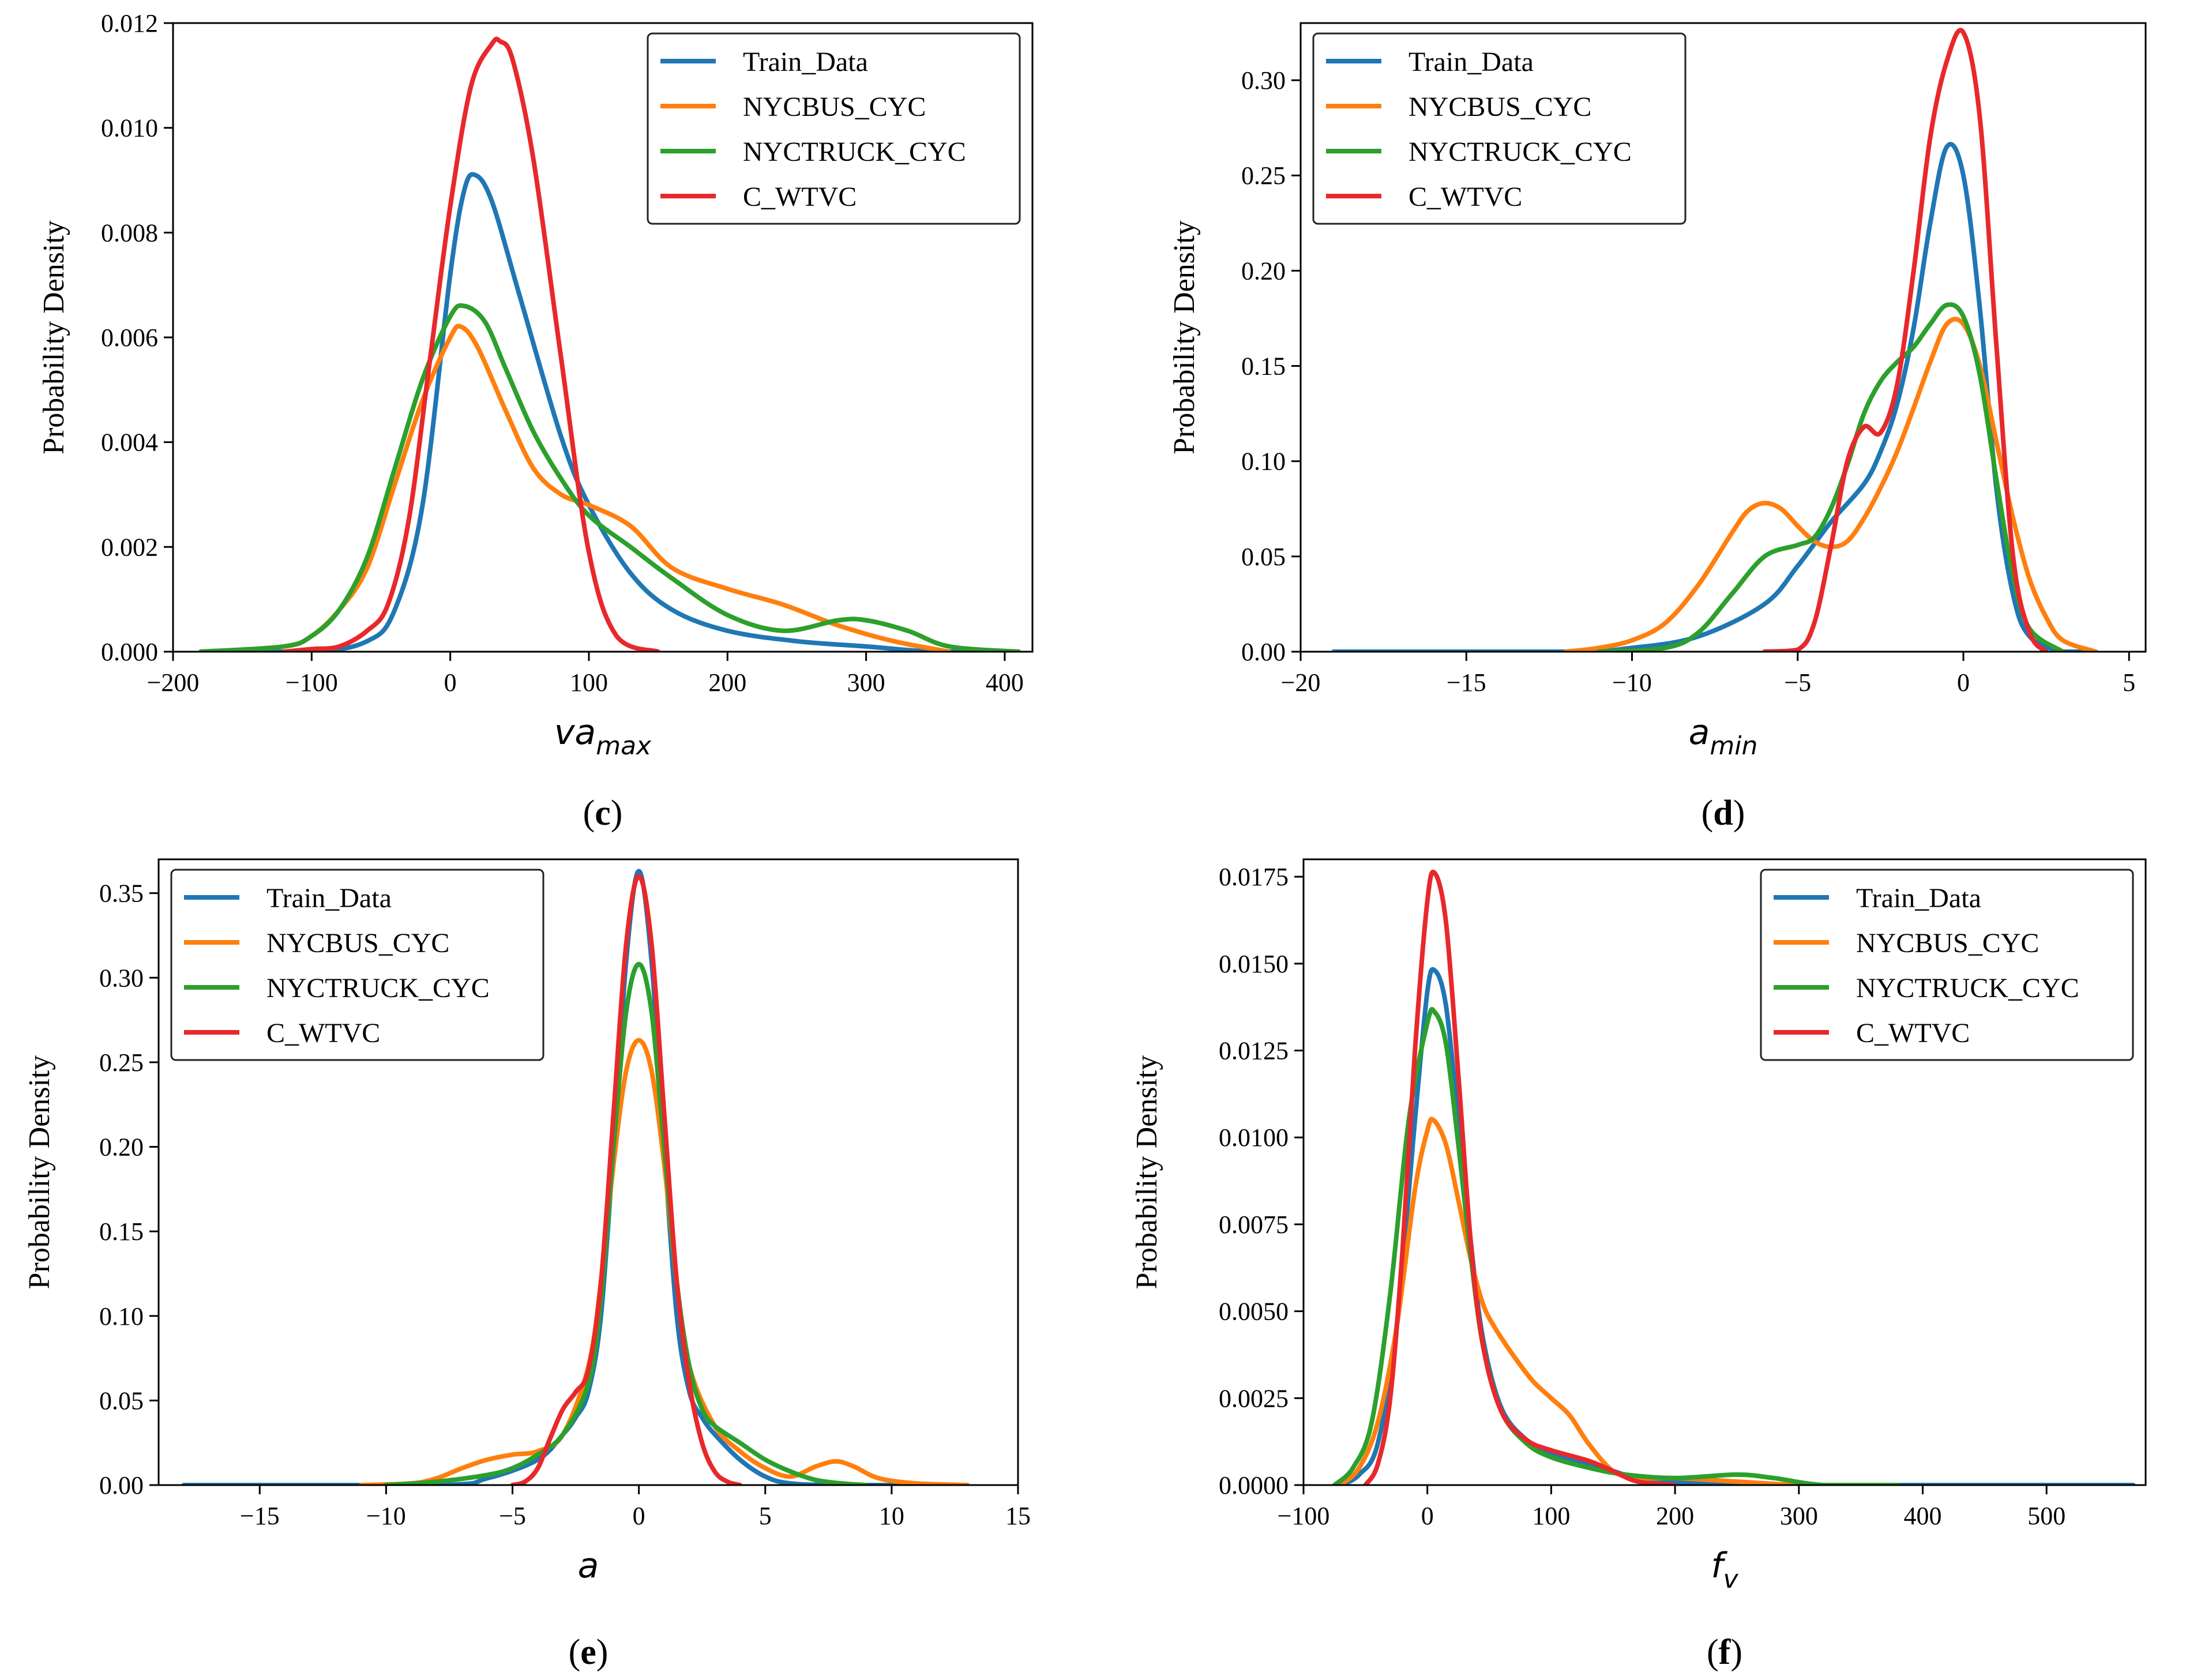 This screenshot has width=2186, height=1680. Describe the element at coordinates (129, 128) in the screenshot. I see `y-tick-label: 0.010` at that location.